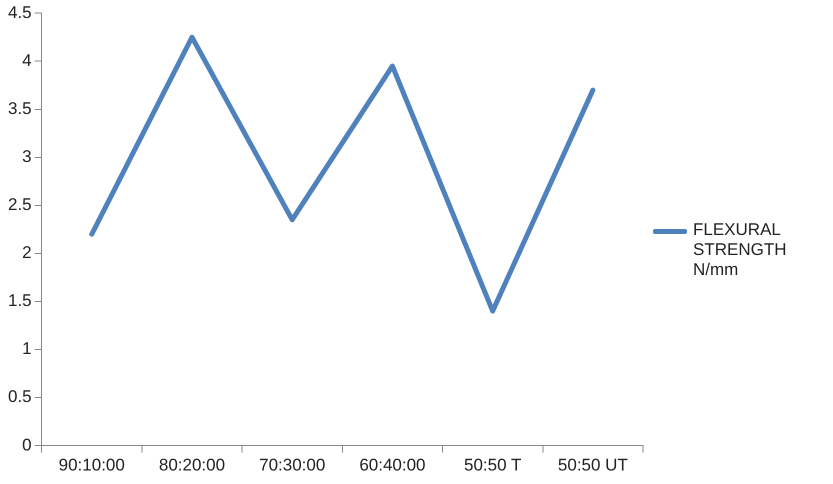 This screenshot has width=833, height=484. I want to click on y-tick-label: 2, so click(27, 252).